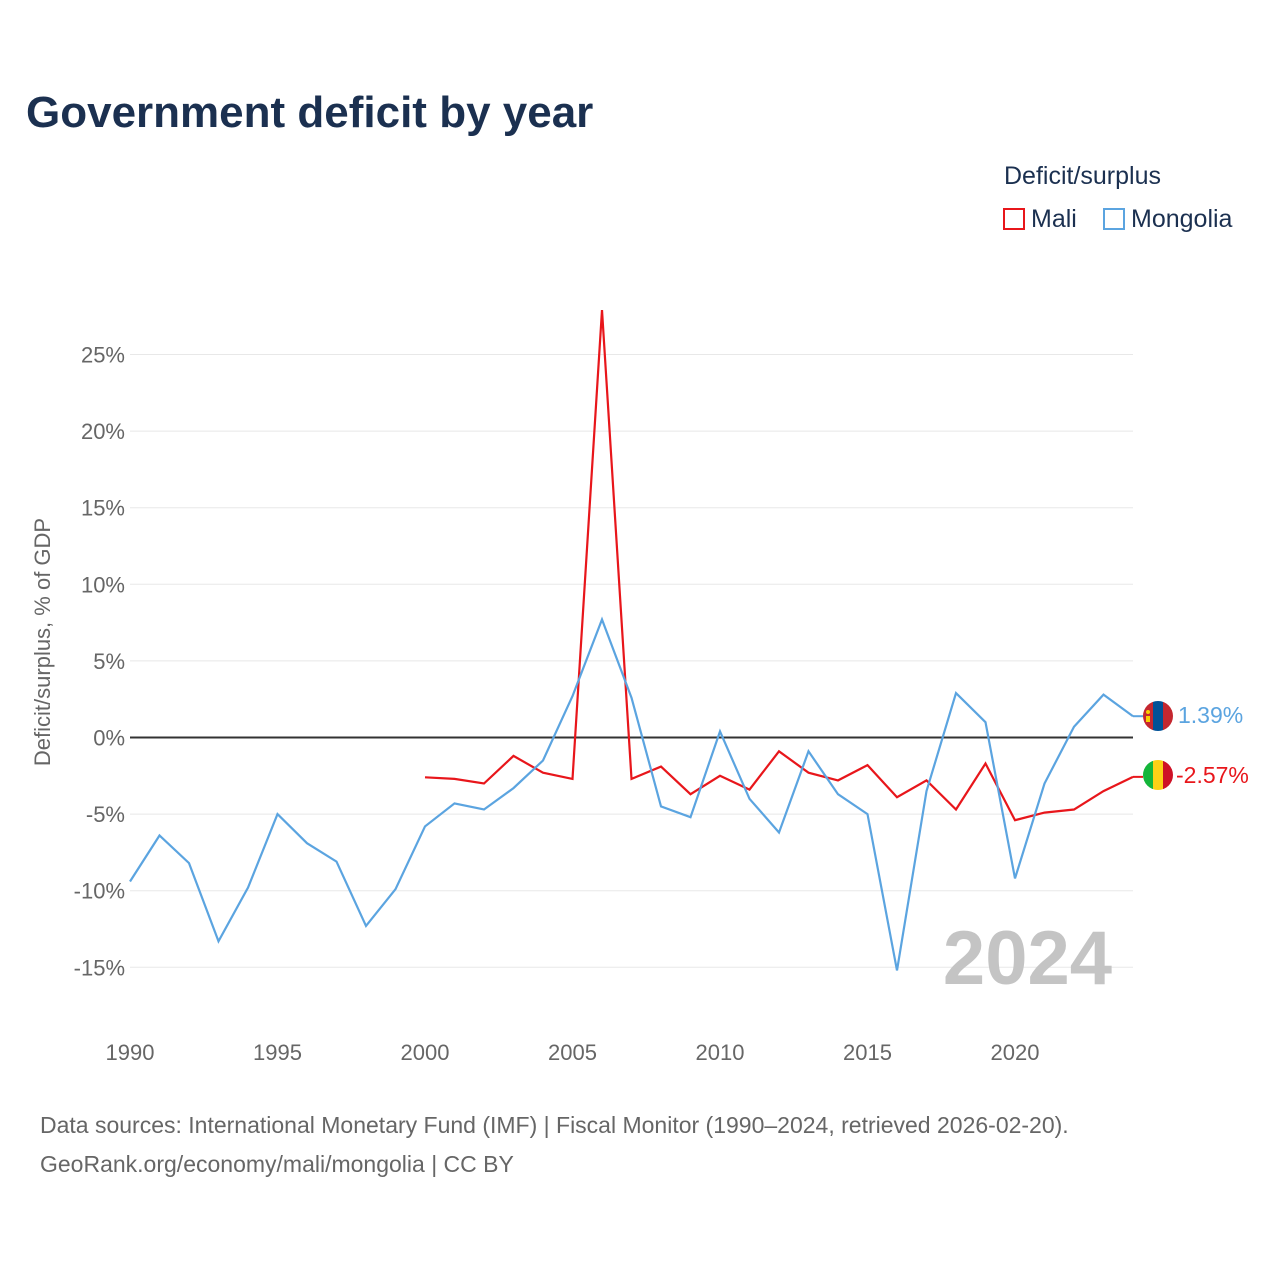 Image resolution: width=1280 pixels, height=1280 pixels. Describe the element at coordinates (109, 738) in the screenshot. I see `y-tick-label: 0%` at that location.